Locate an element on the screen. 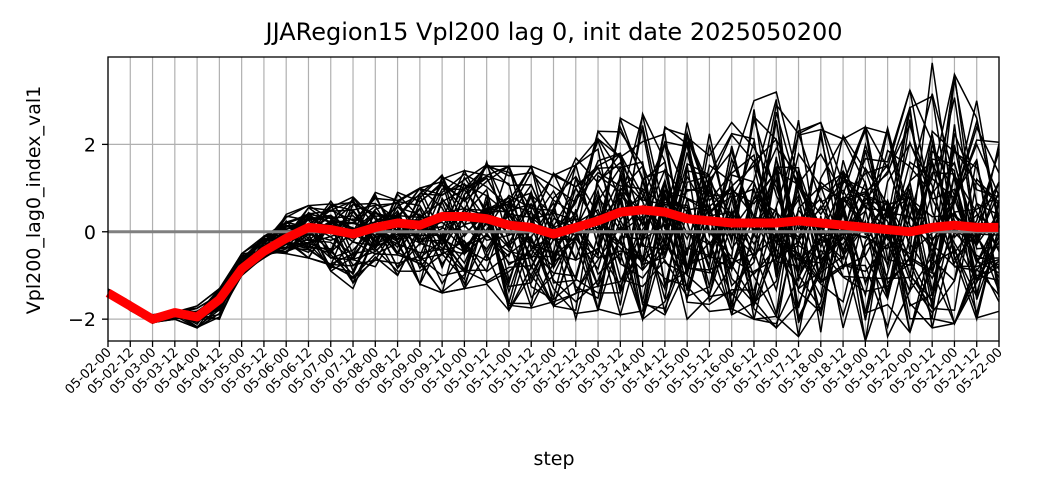 The image size is (1057, 490). y-axis-label: Vpl200_lag0_index_val1 is located at coordinates (34, 200).